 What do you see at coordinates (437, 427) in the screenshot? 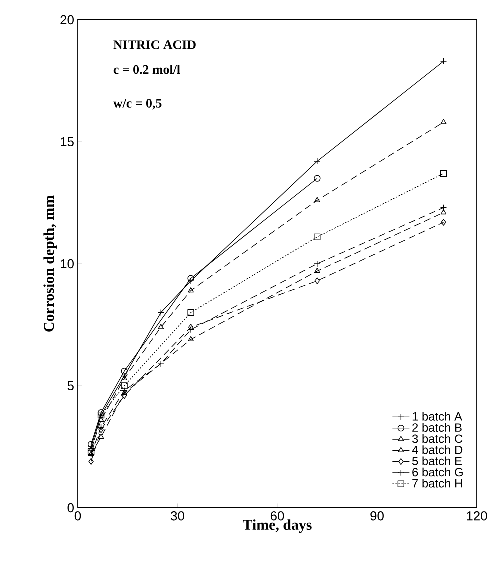
I see `legend-label: 2 batch B` at bounding box center [437, 427].